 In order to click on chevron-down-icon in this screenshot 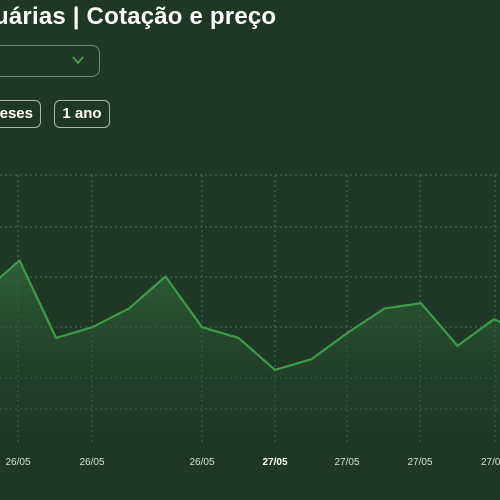, I will do `click(78, 60)`.